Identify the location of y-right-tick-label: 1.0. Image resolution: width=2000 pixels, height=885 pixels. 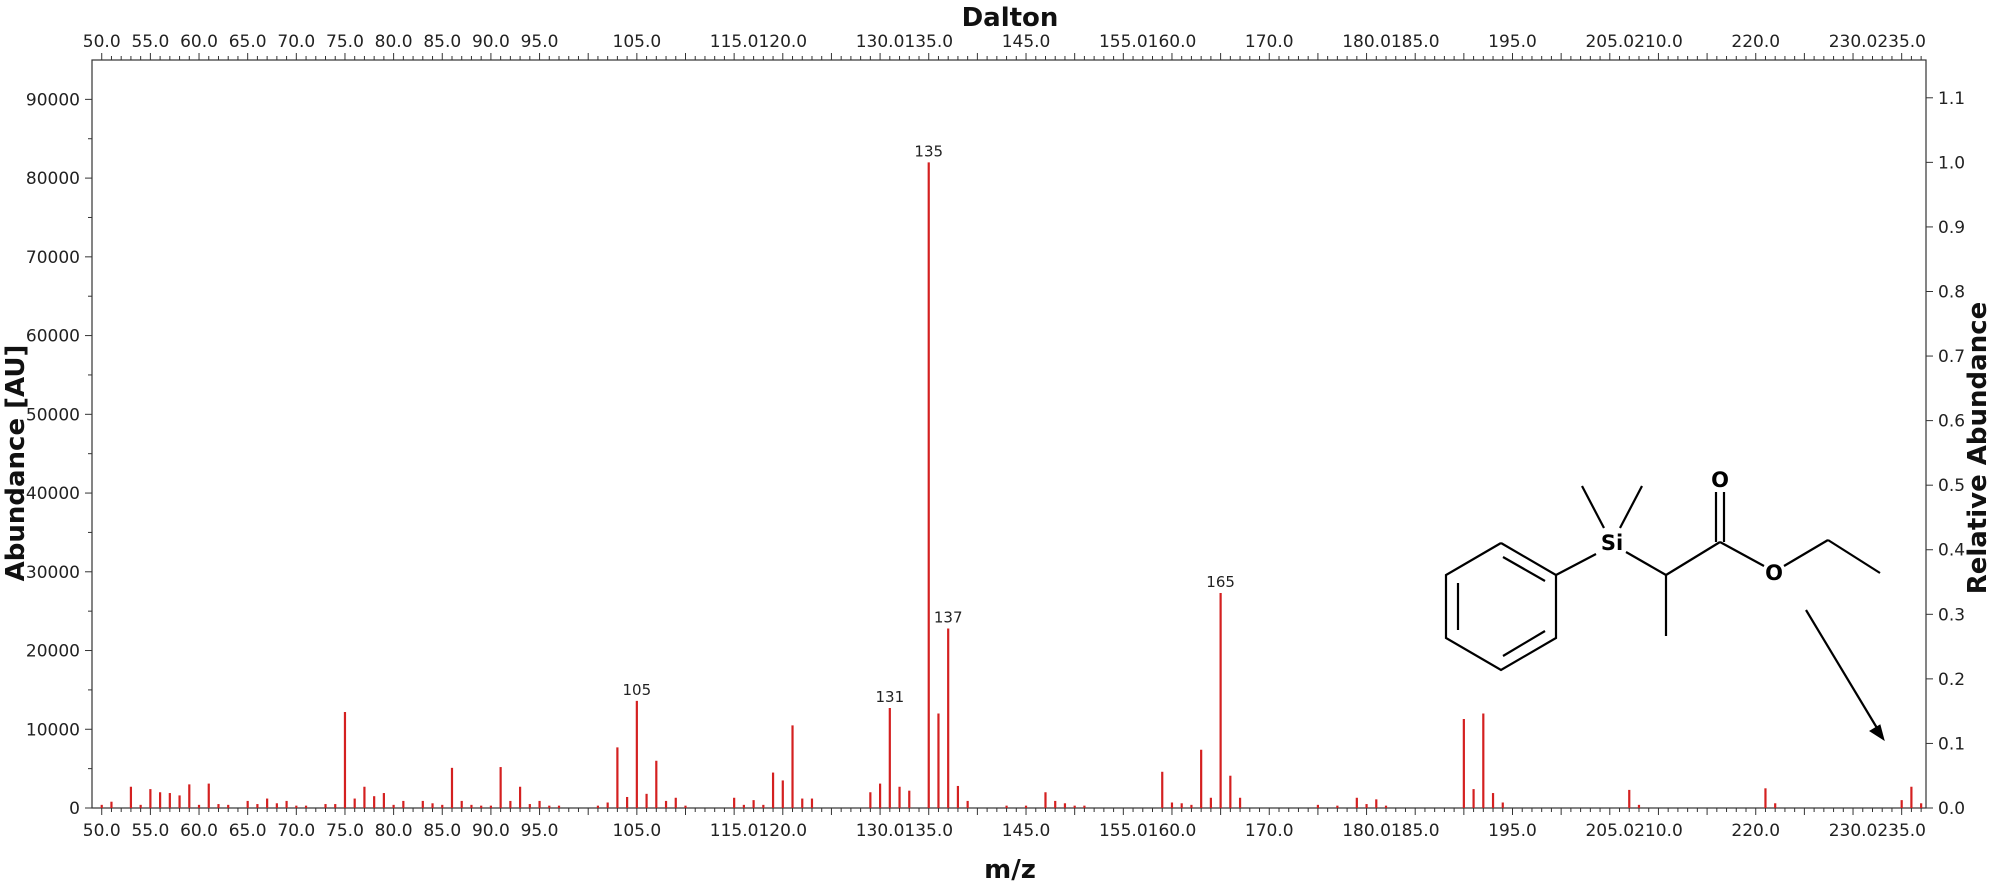
(1951, 163).